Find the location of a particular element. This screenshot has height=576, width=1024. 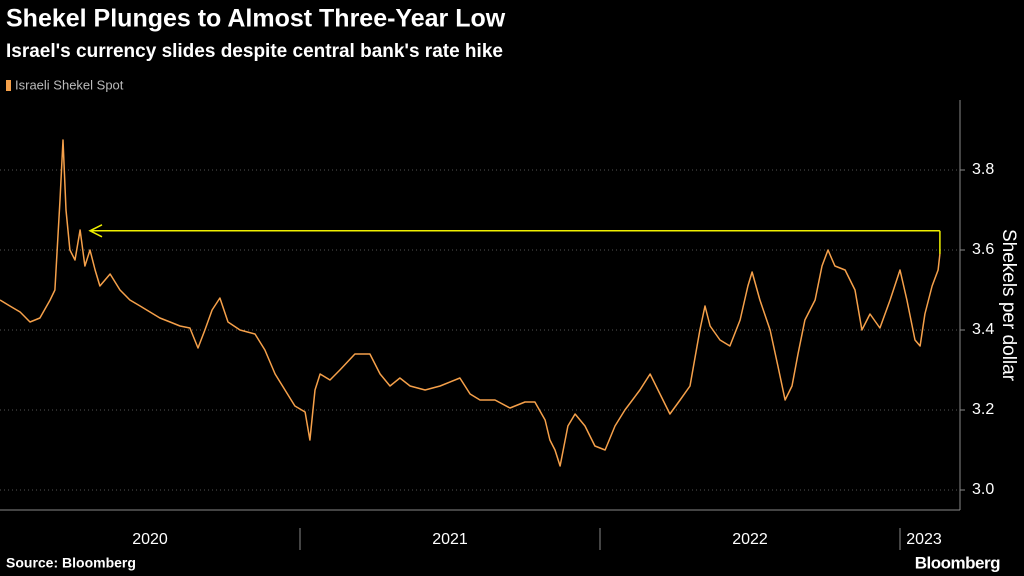

y-tick-label: 3.0 is located at coordinates (983, 489).